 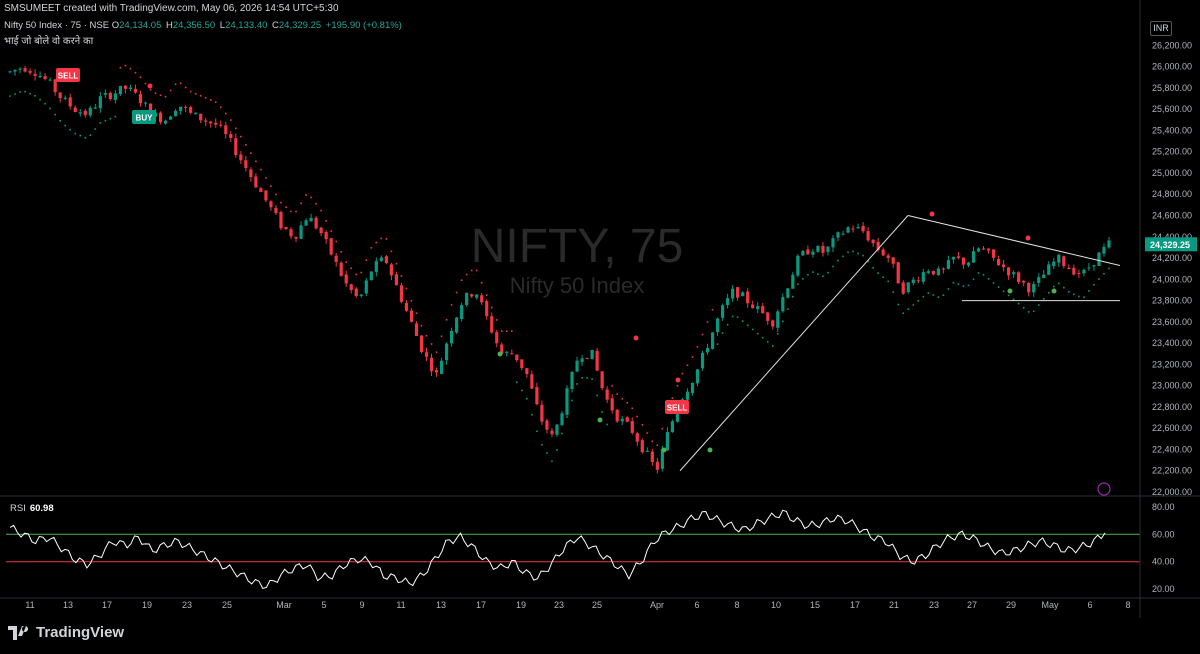 What do you see at coordinates (18, 508) in the screenshot?
I see `rsi-label: RSI` at bounding box center [18, 508].